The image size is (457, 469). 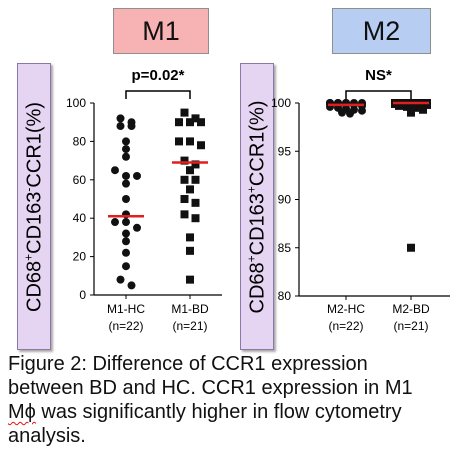 What do you see at coordinates (189, 326) in the screenshot?
I see `m1-group-n-label-1: (n=21)` at bounding box center [189, 326].